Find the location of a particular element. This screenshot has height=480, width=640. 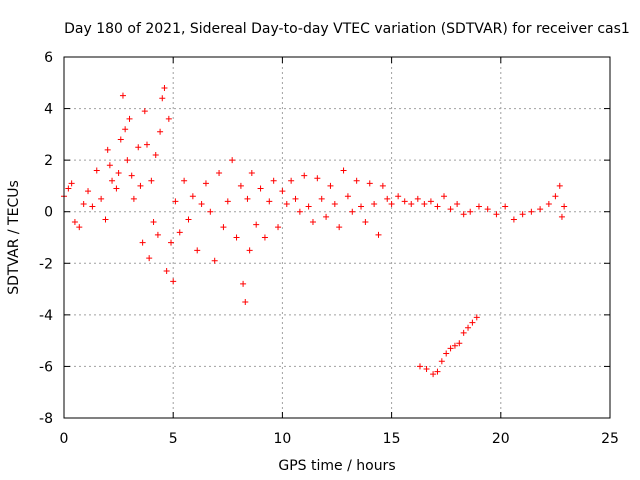

y-tick-label: 4 is located at coordinates (48, 110).